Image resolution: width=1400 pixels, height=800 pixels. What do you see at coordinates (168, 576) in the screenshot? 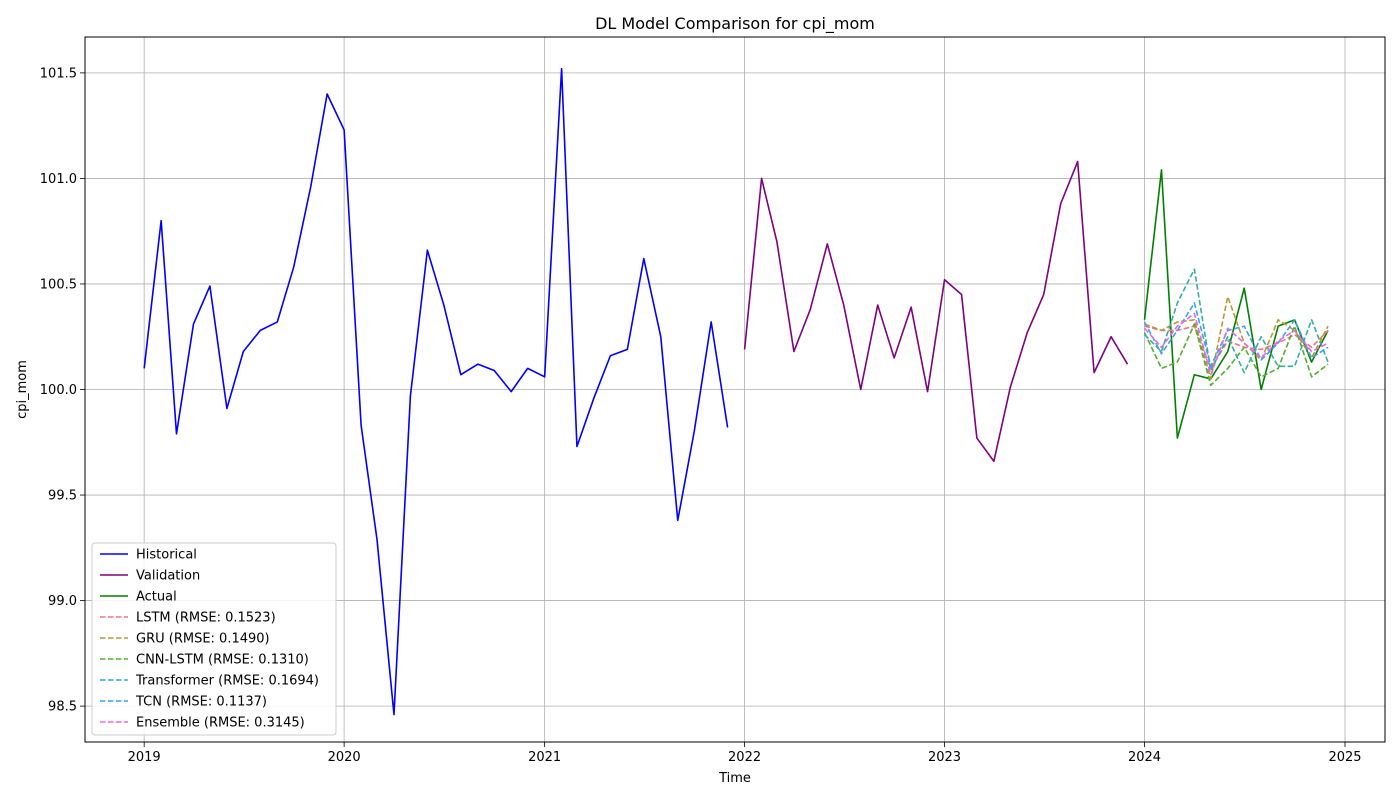
I see `legend-label-validation: Validation` at bounding box center [168, 576].